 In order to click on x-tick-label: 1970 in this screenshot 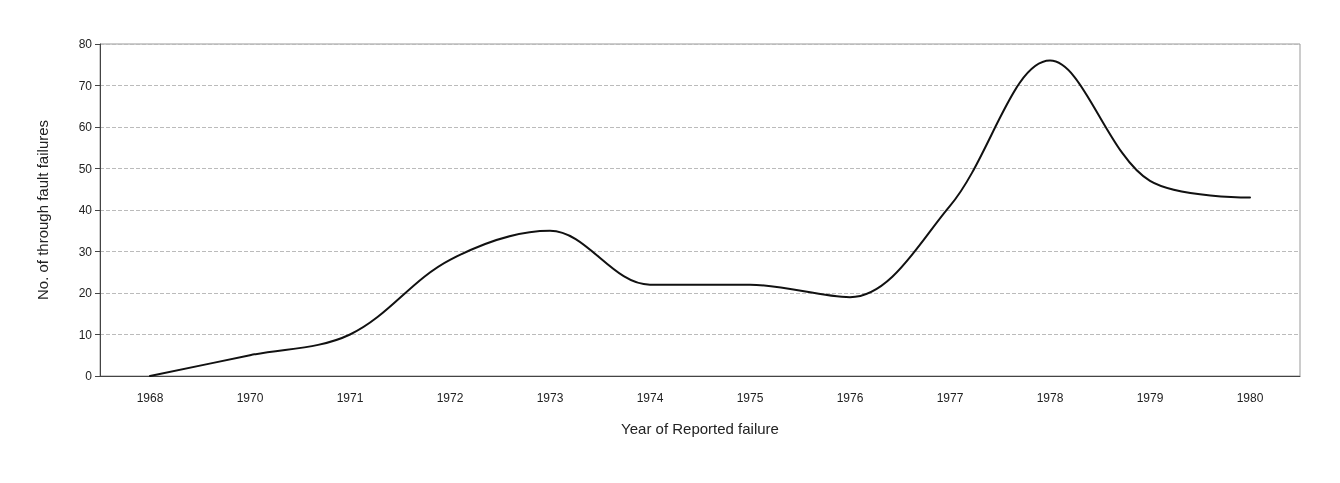, I will do `click(250, 398)`.